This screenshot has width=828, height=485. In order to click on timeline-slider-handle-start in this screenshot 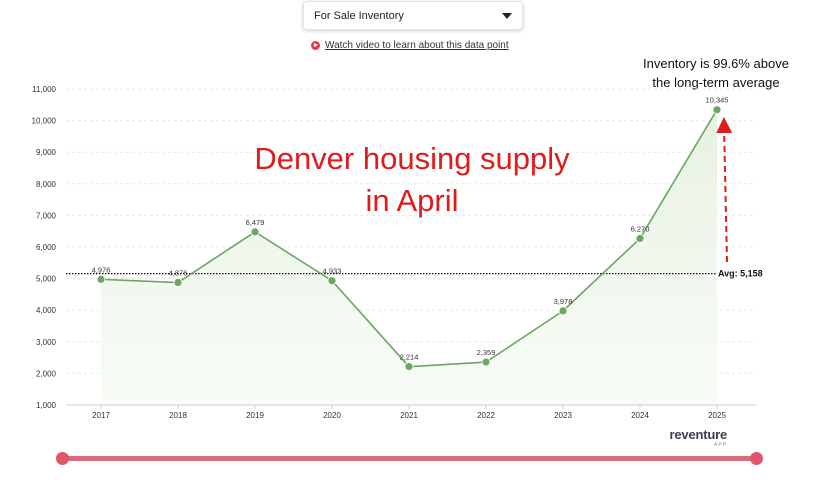, I will do `click(62, 458)`.